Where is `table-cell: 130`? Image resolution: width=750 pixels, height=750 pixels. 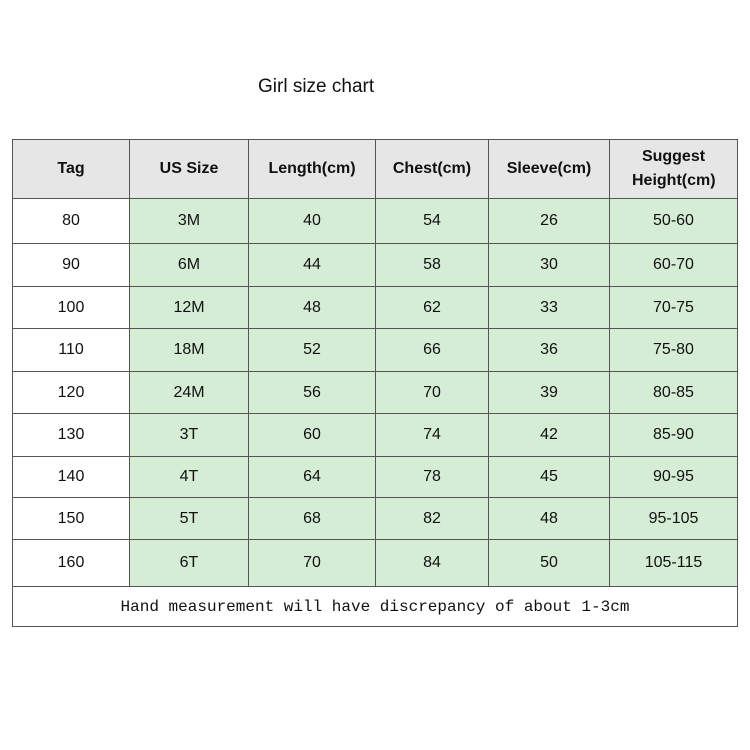
table-cell: 130 is located at coordinates (71, 435).